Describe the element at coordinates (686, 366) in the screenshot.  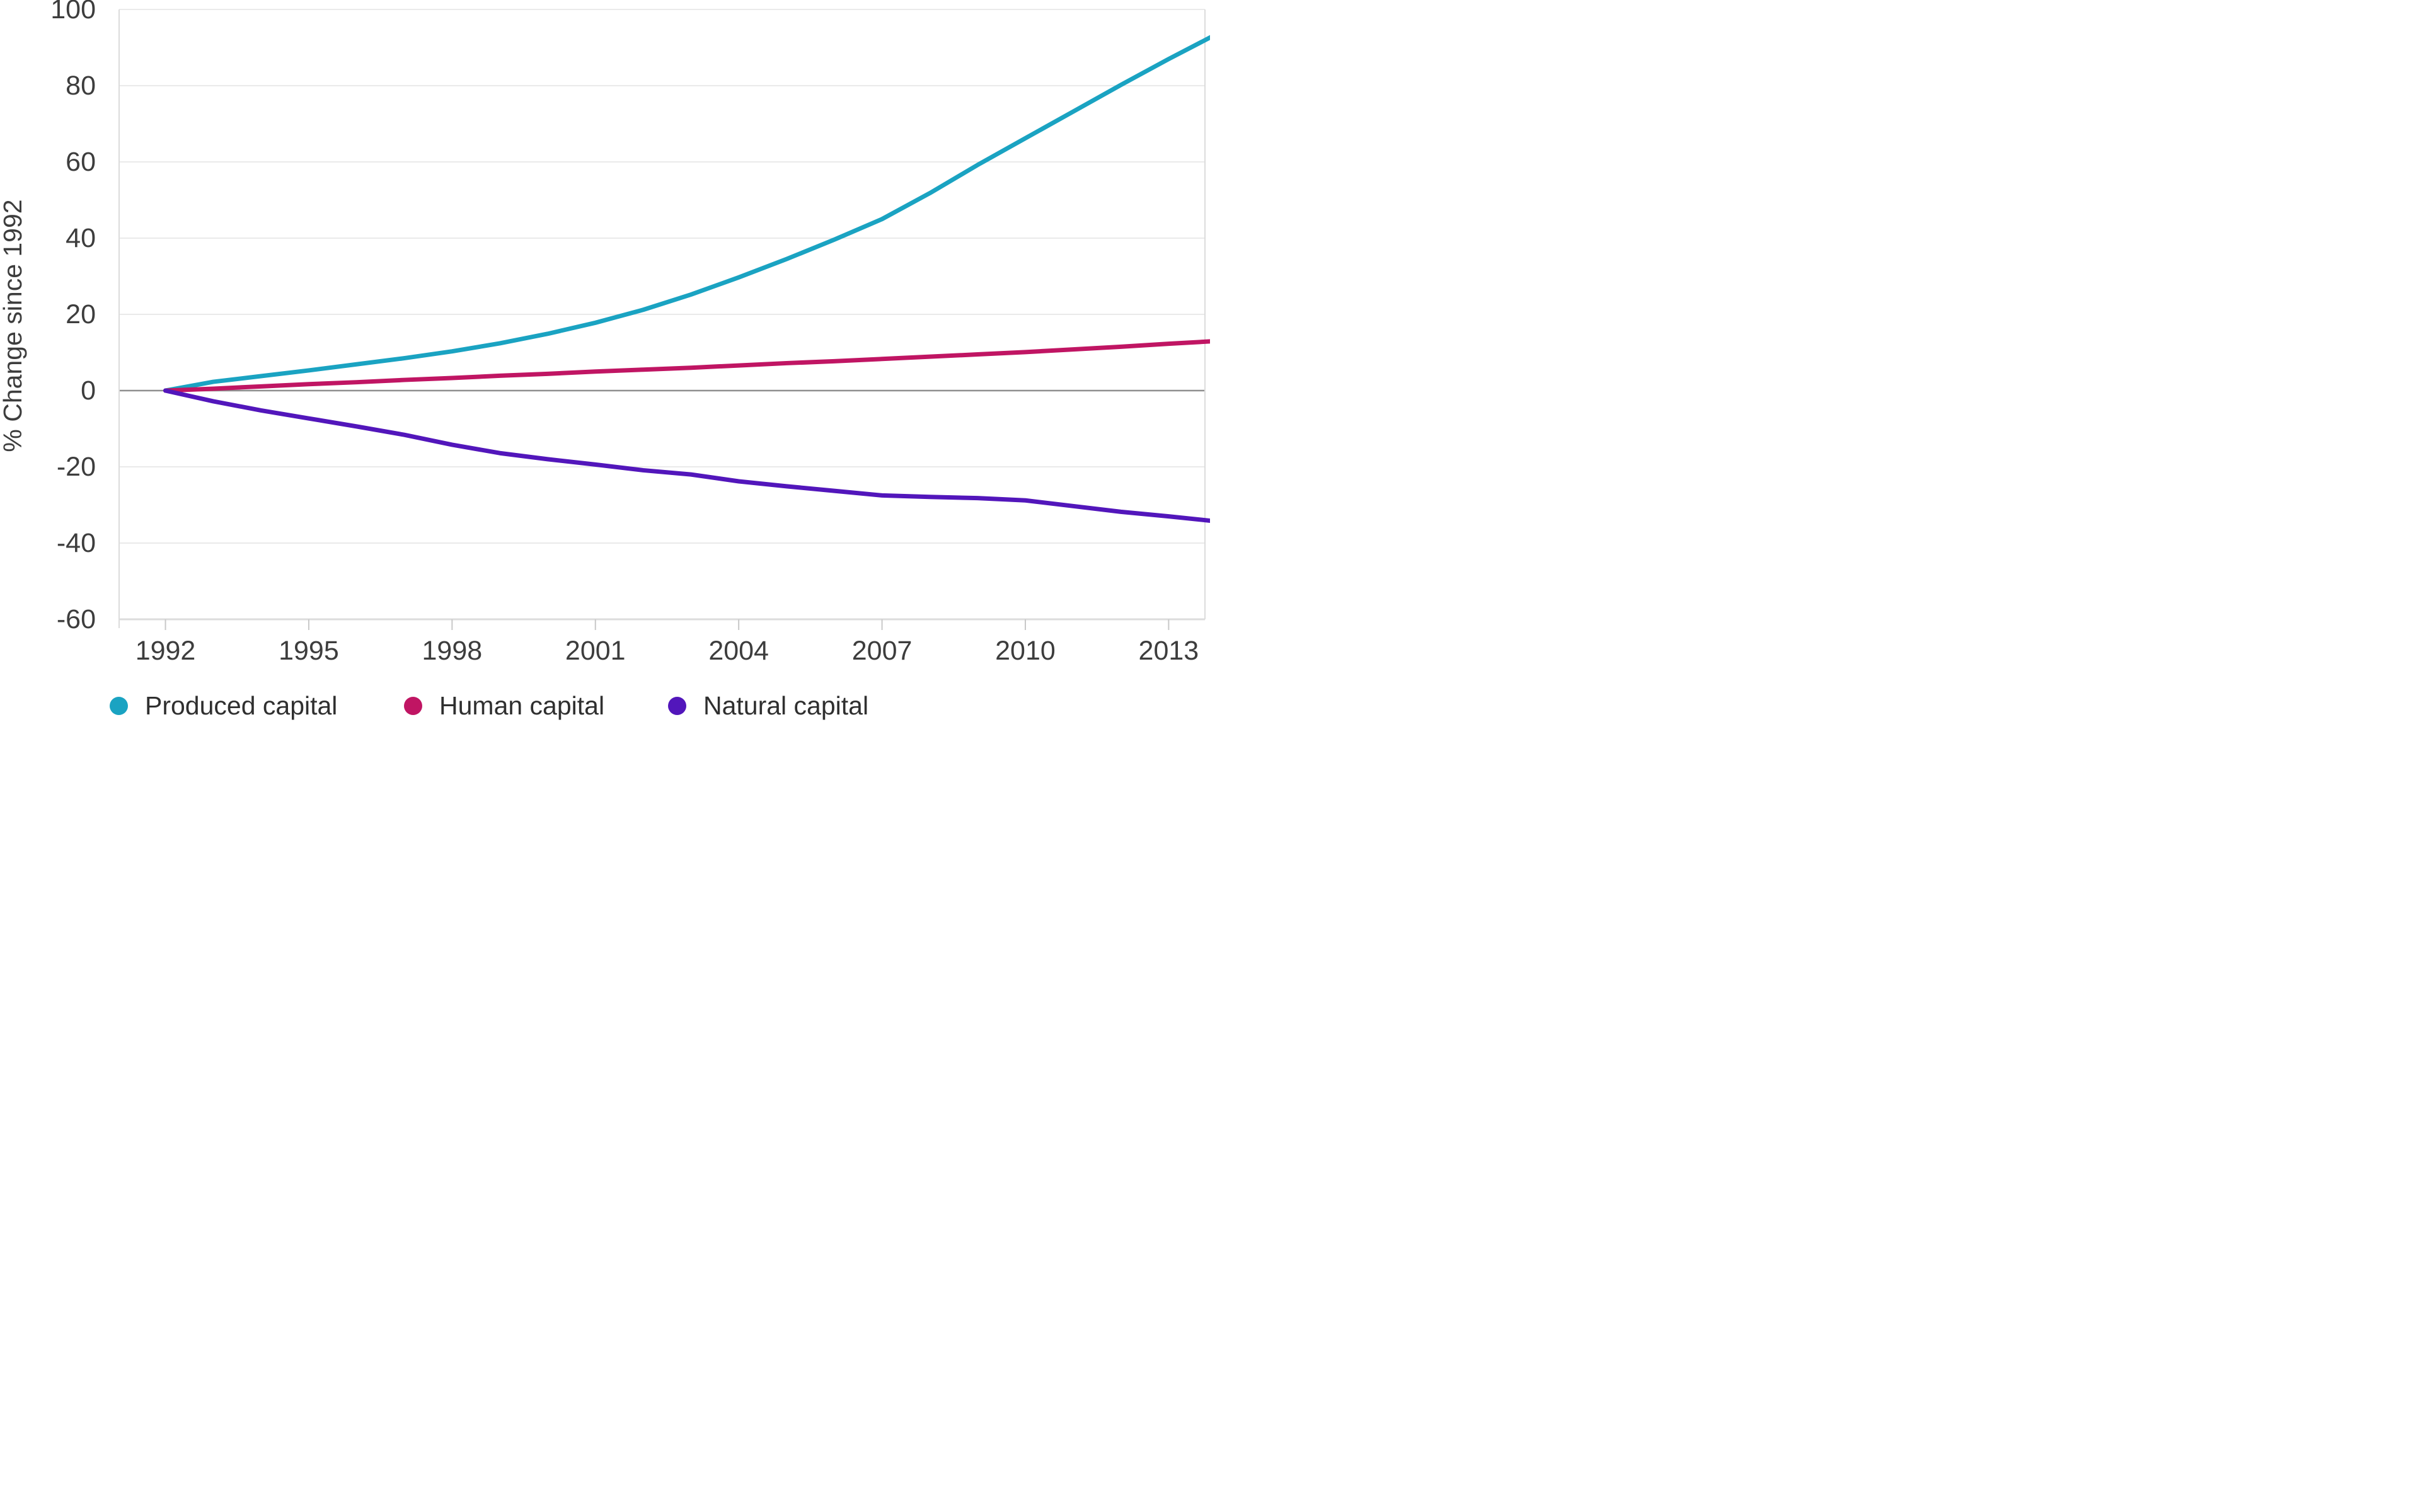
I see `series-line-human-capital` at that location.